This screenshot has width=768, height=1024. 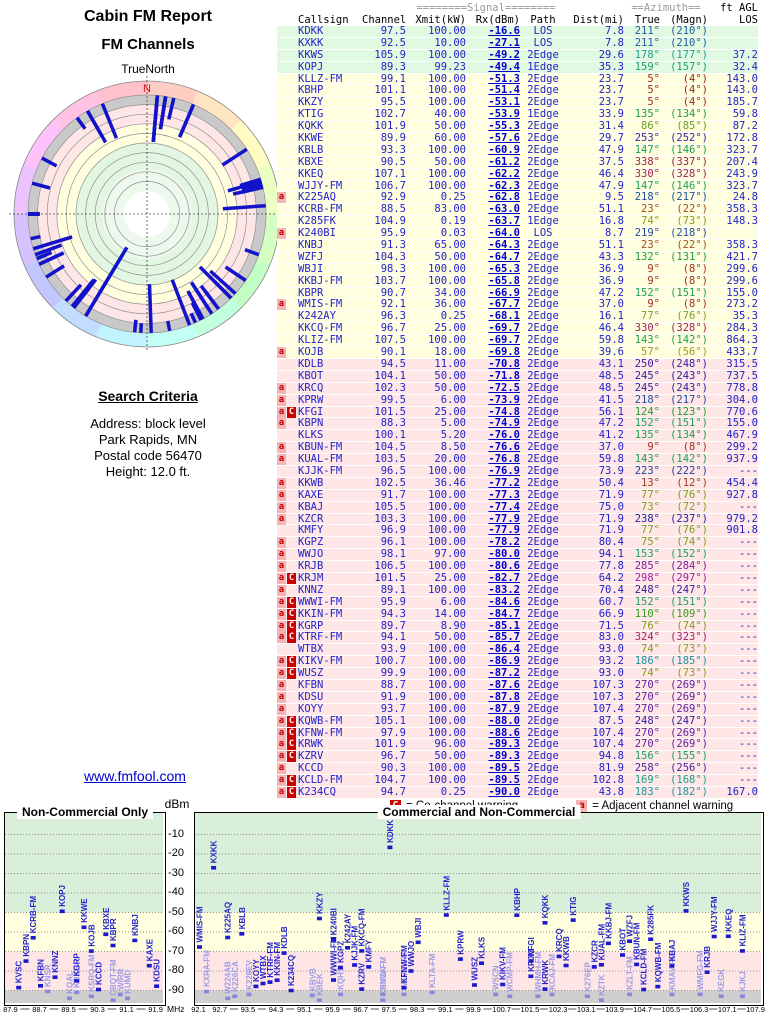 I want to click on cell-rx-link: -63.7, so click(x=504, y=221).